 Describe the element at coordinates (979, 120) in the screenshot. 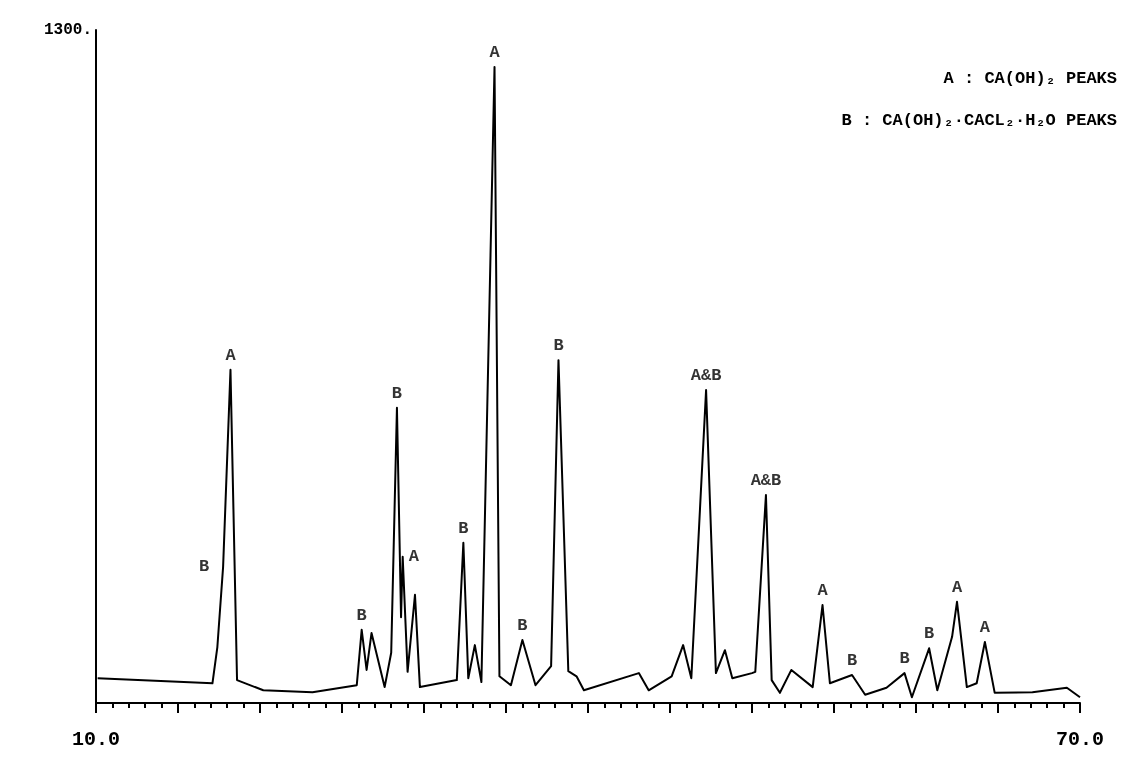

I see `annotation: B : CA(OH)₂·CACL₂·H₂O PEAKS` at that location.